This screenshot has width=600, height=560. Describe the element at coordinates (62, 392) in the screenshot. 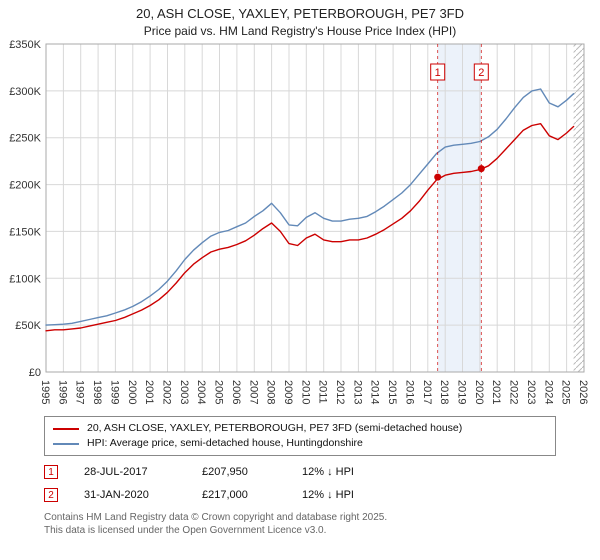

I see `svg-text: 1996` at that location.